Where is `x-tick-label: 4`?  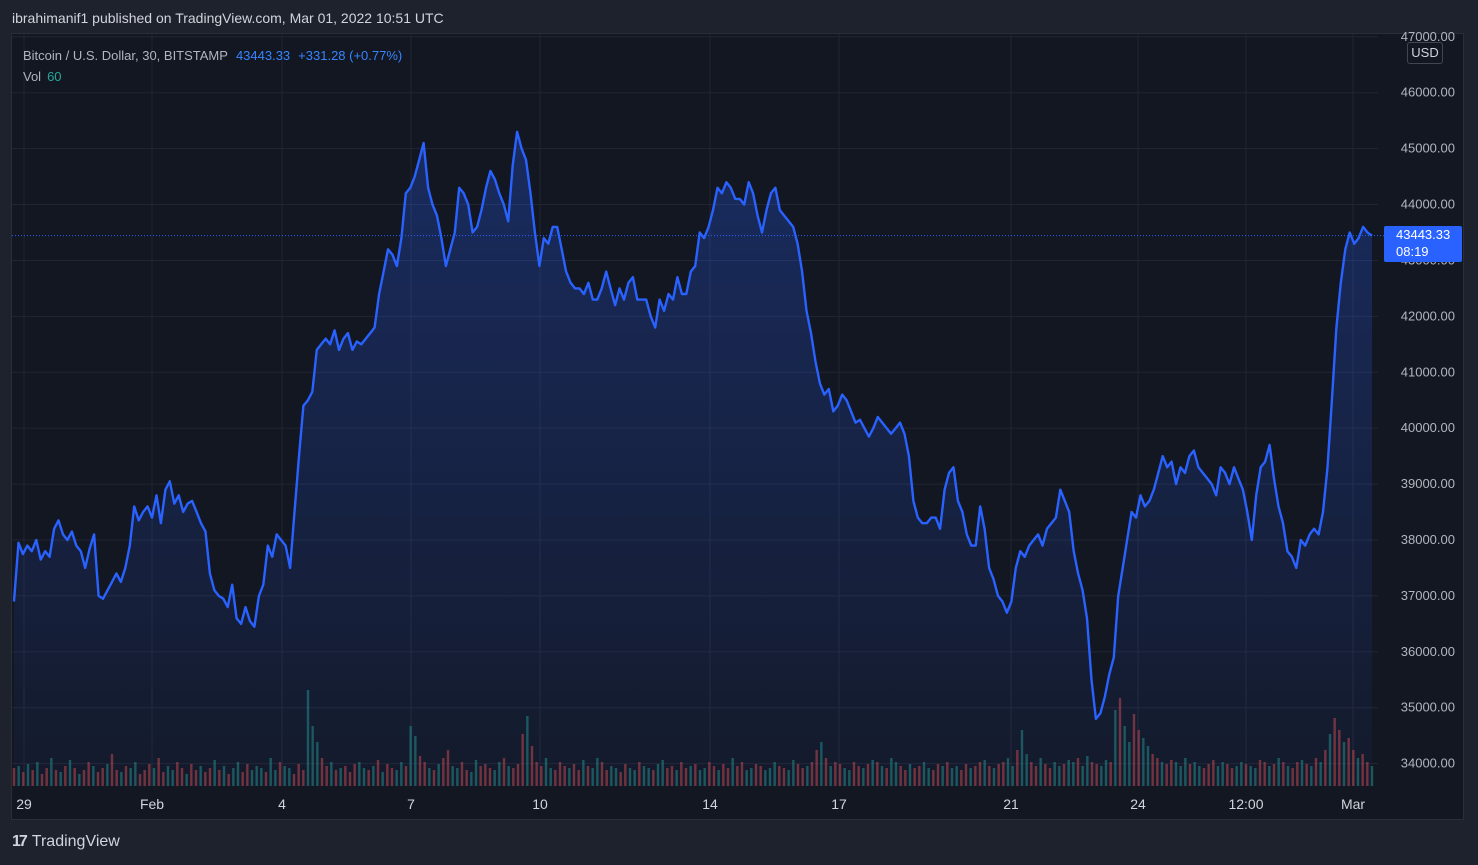
x-tick-label: 4 is located at coordinates (282, 804).